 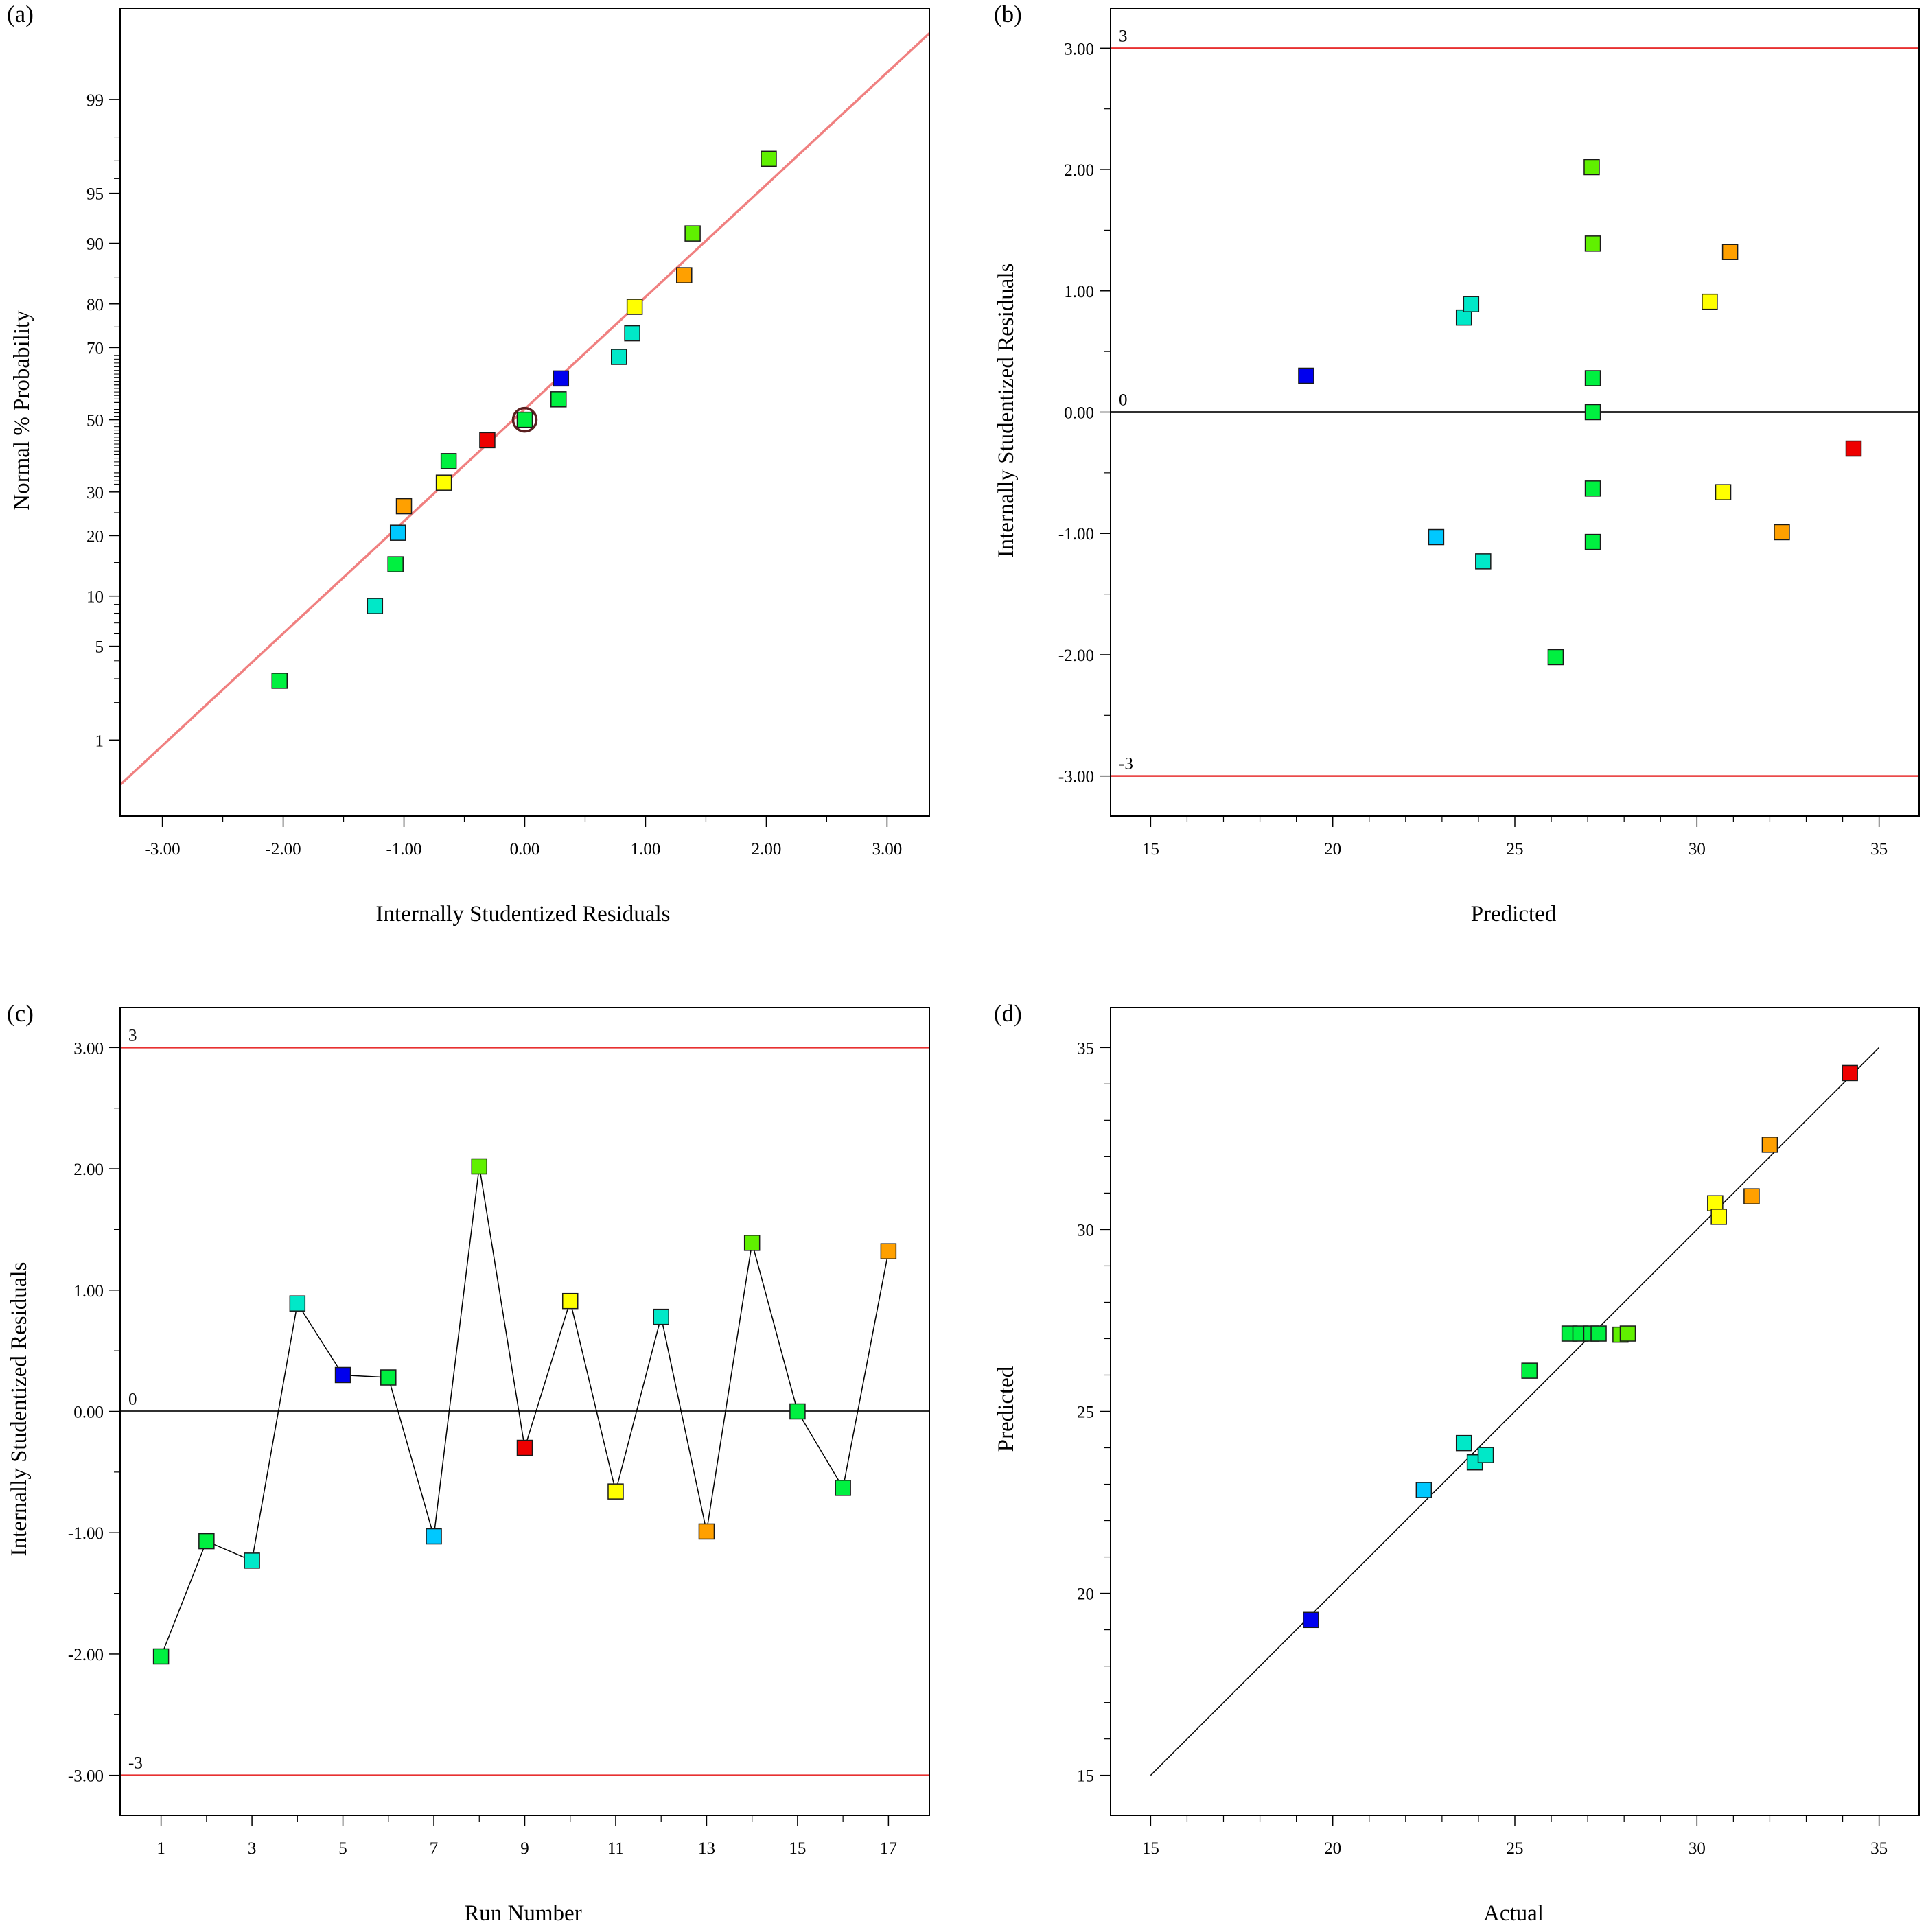 I want to click on panel-b-label: (b), so click(x=1008, y=14).